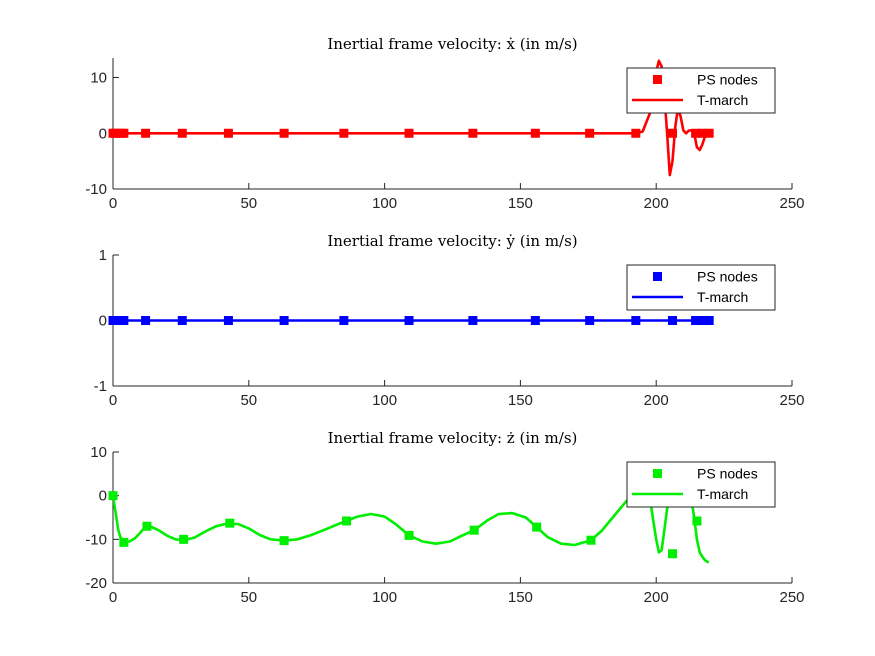 The height and width of the screenshot is (656, 875). I want to click on y-tick-label: 1, so click(103, 255).